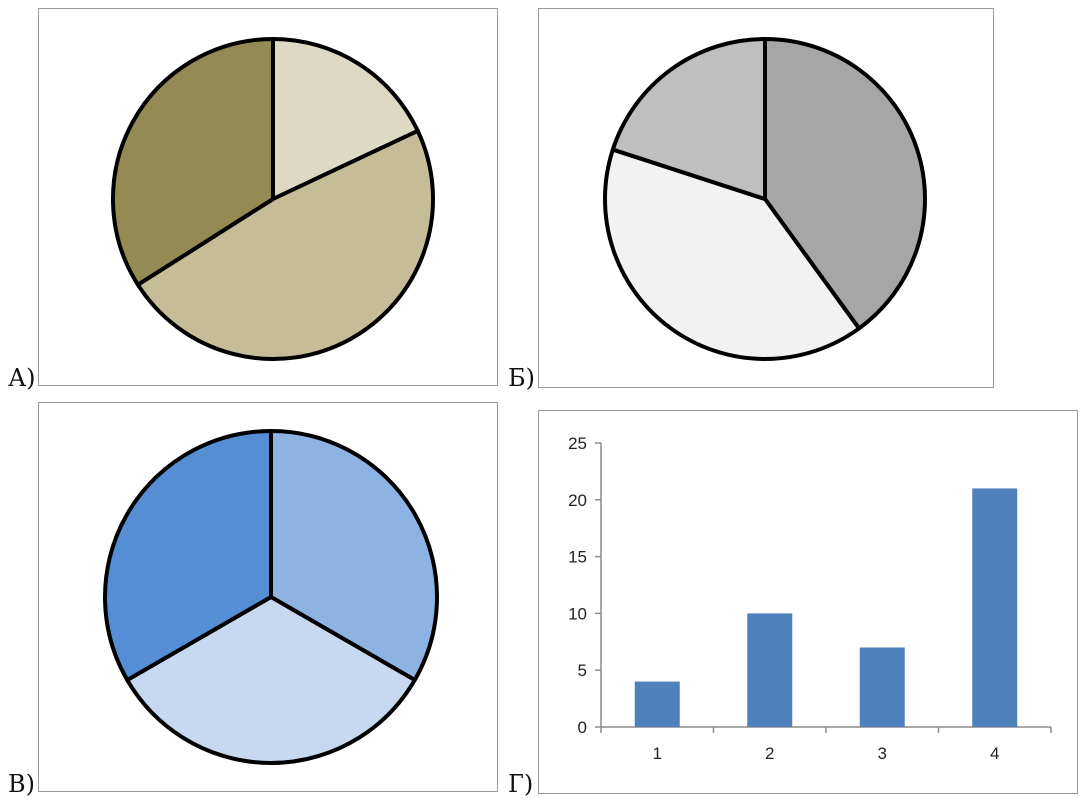 The width and height of the screenshot is (1082, 798). What do you see at coordinates (22, 378) in the screenshot?
I see `caption-a: А)` at bounding box center [22, 378].